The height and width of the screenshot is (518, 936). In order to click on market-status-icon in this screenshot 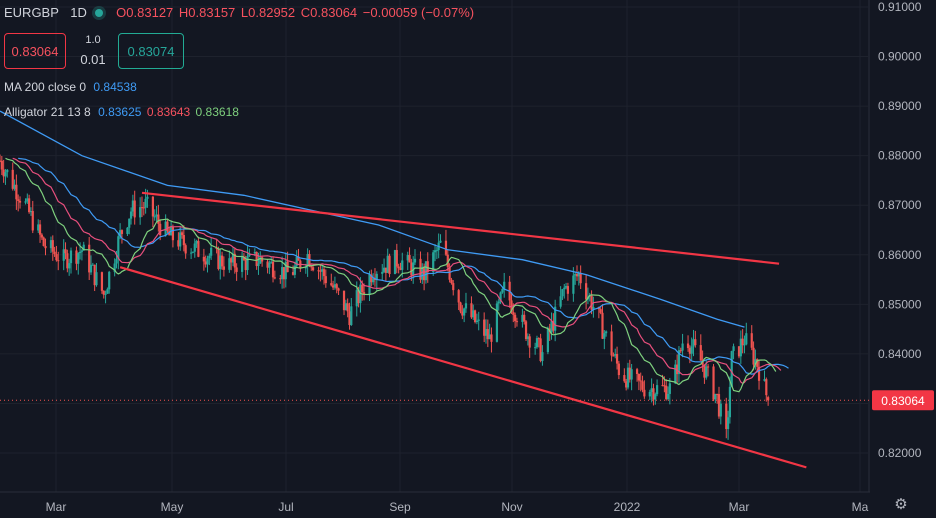, I will do `click(98, 13)`.